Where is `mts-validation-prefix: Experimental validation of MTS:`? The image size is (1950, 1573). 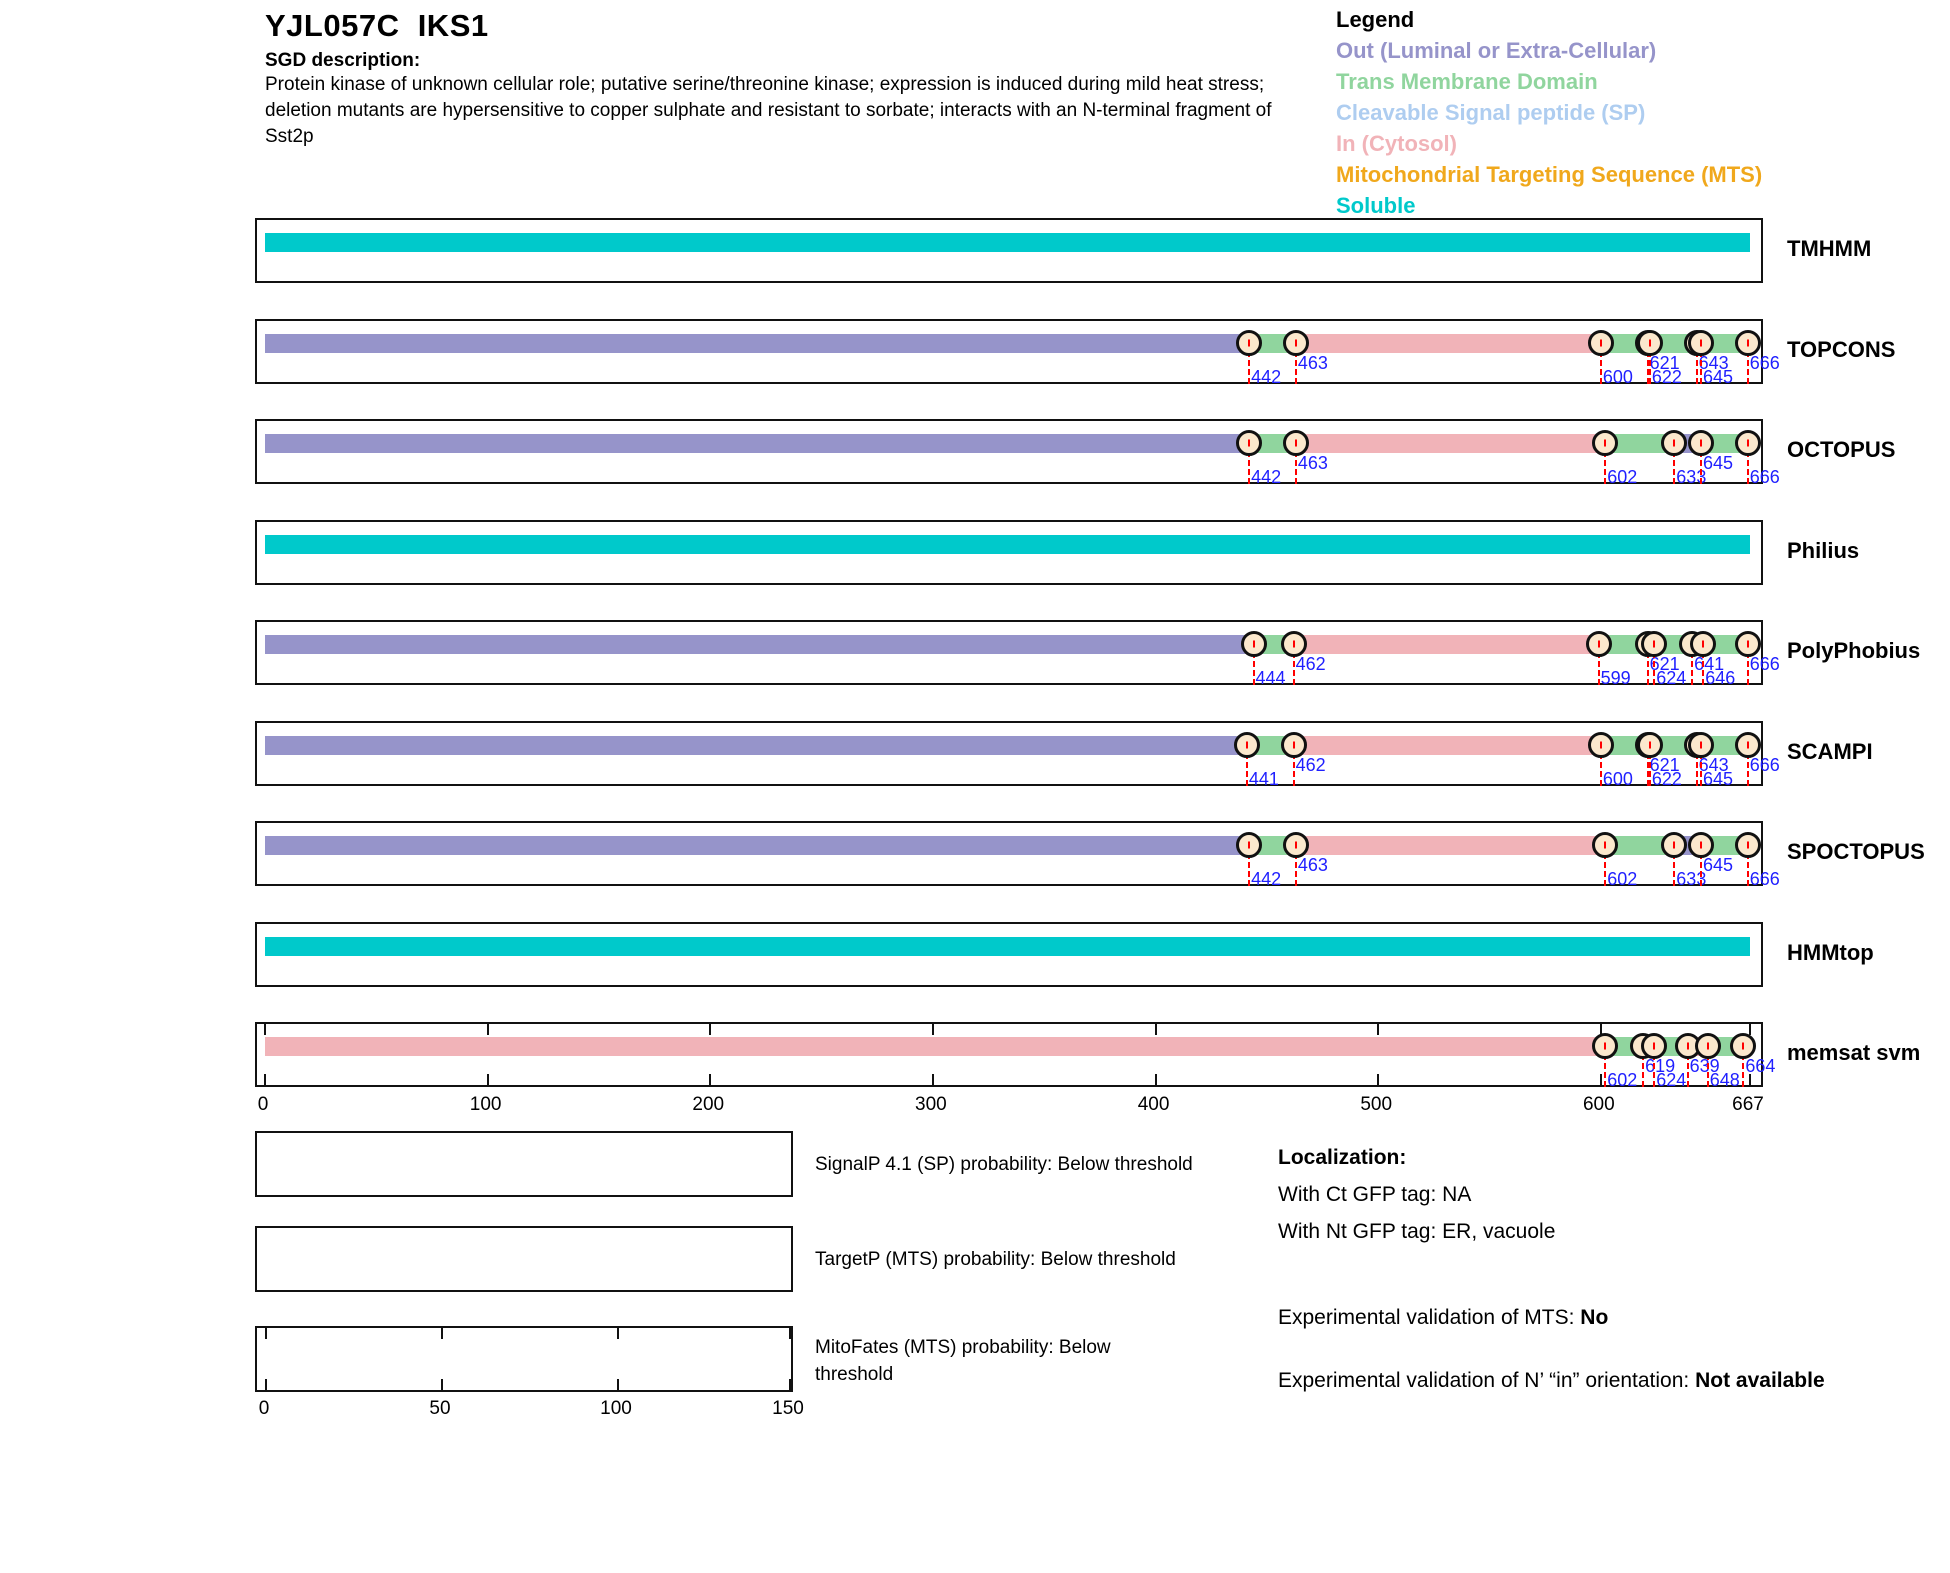
mts-validation-prefix: Experimental validation of MTS: is located at coordinates (1429, 1317).